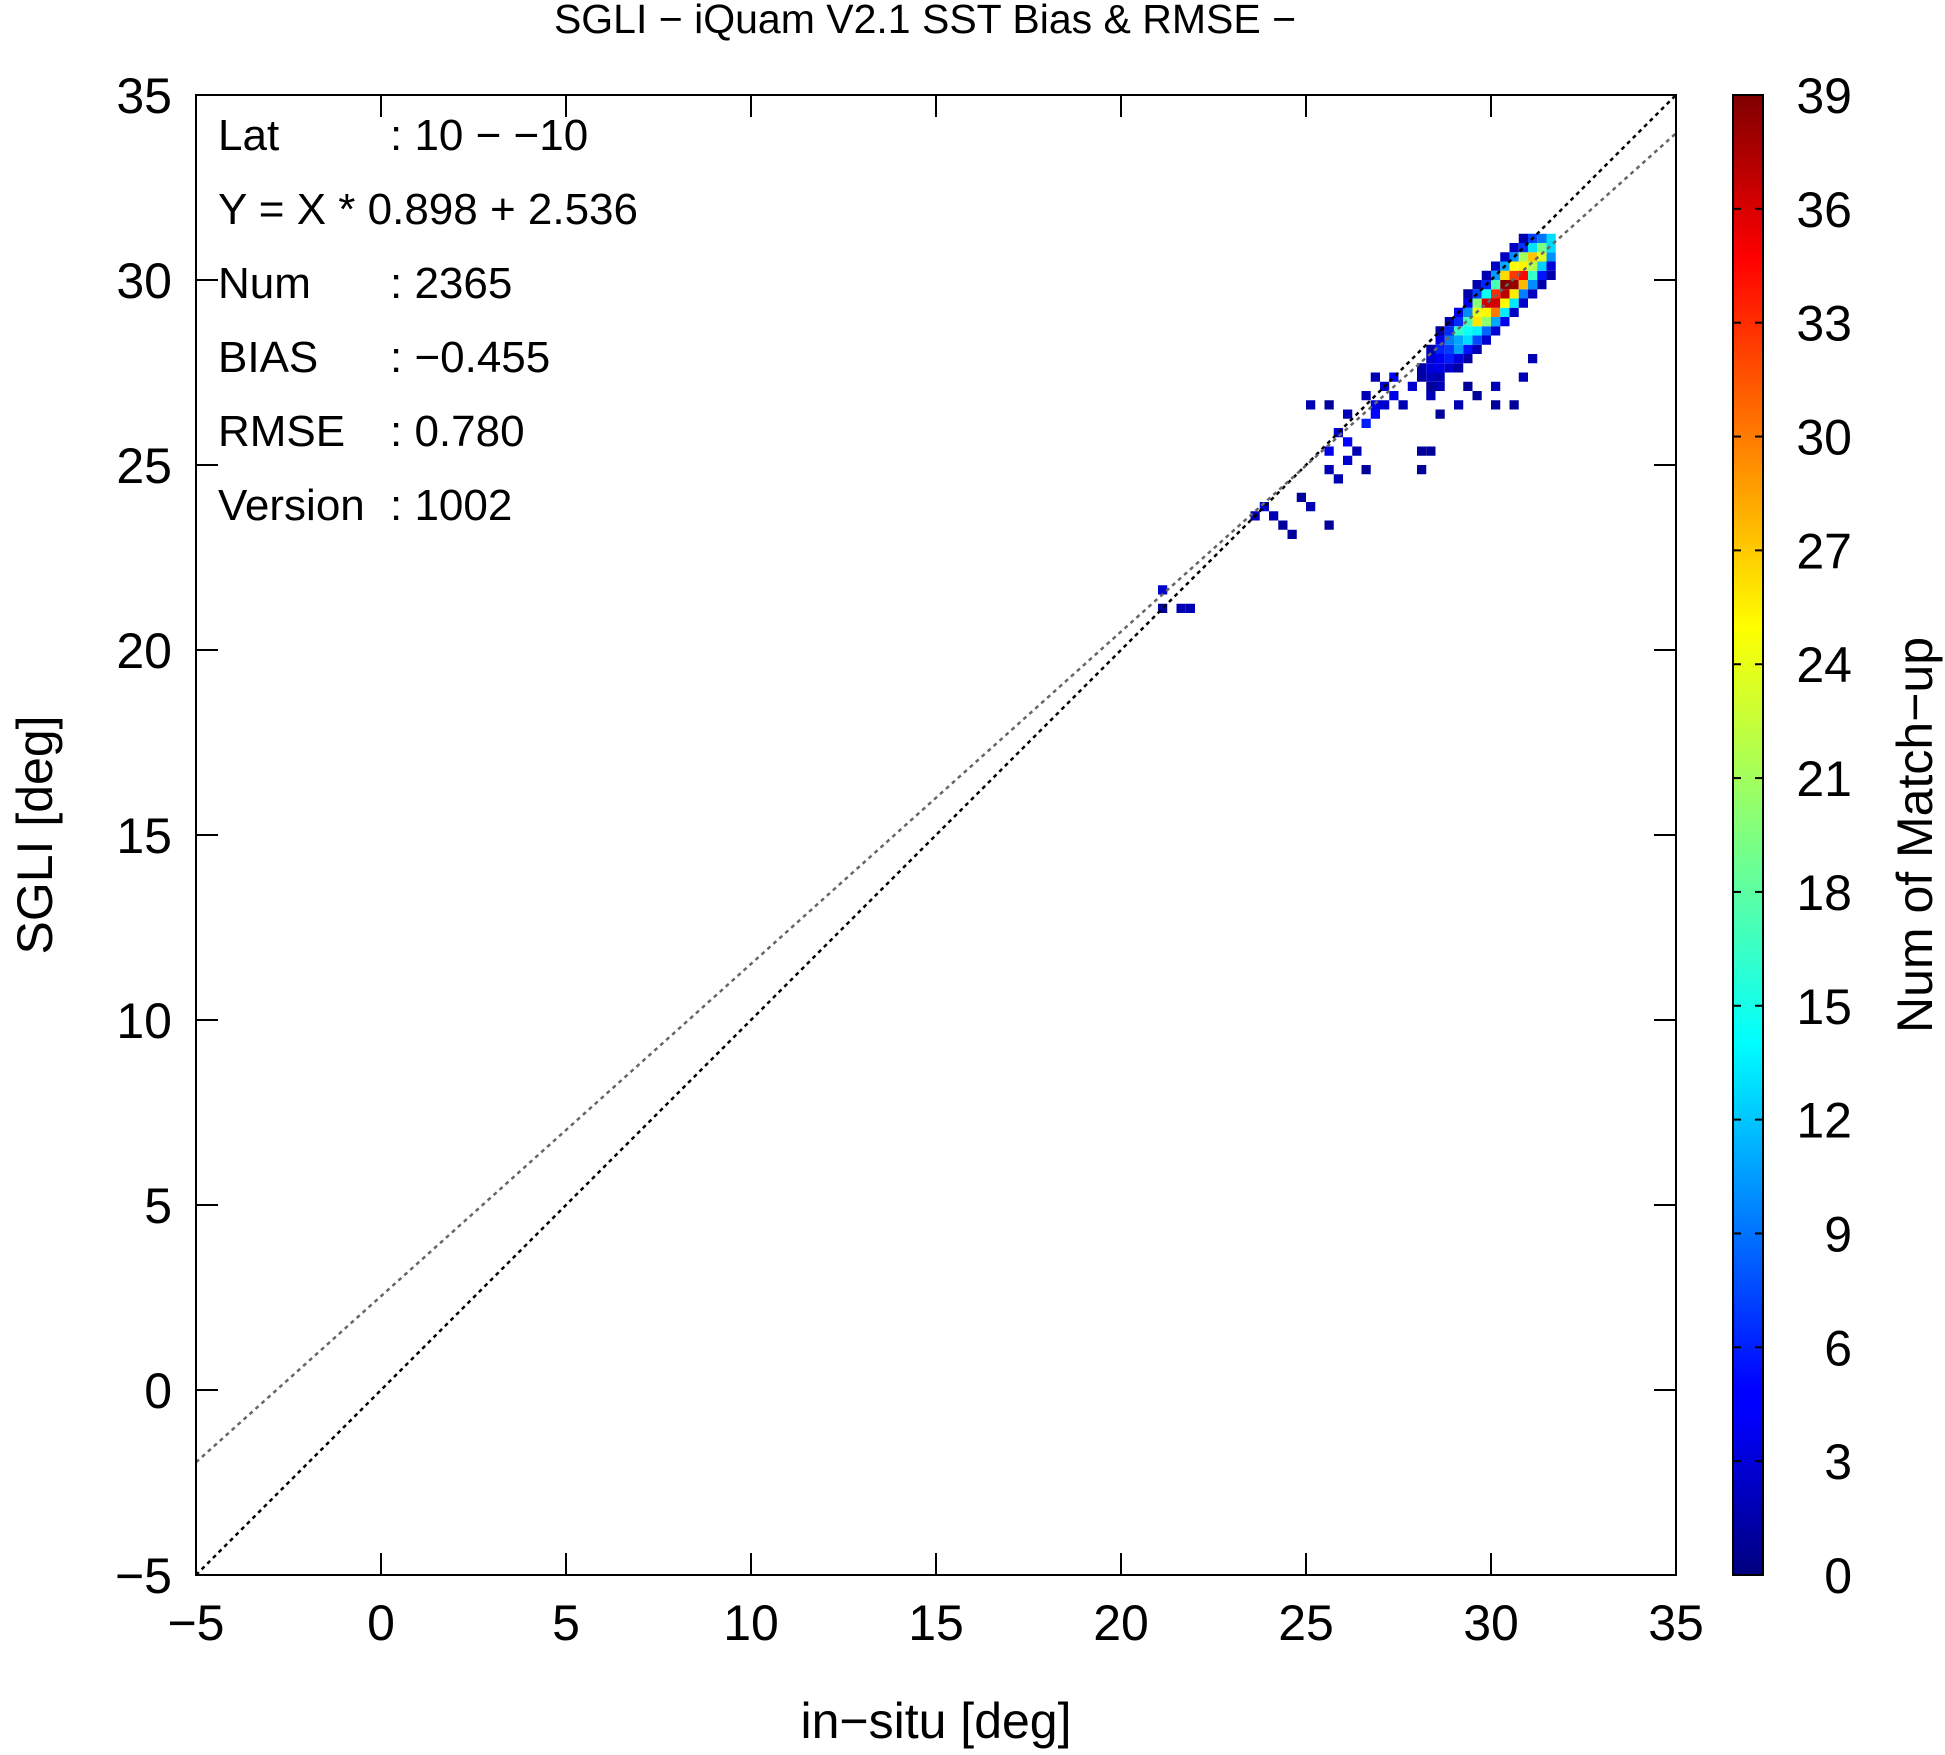 Image resolution: width=1945 pixels, height=1755 pixels. Describe the element at coordinates (1838, 1462) in the screenshot. I see `colorbar-tick-label: 3` at that location.